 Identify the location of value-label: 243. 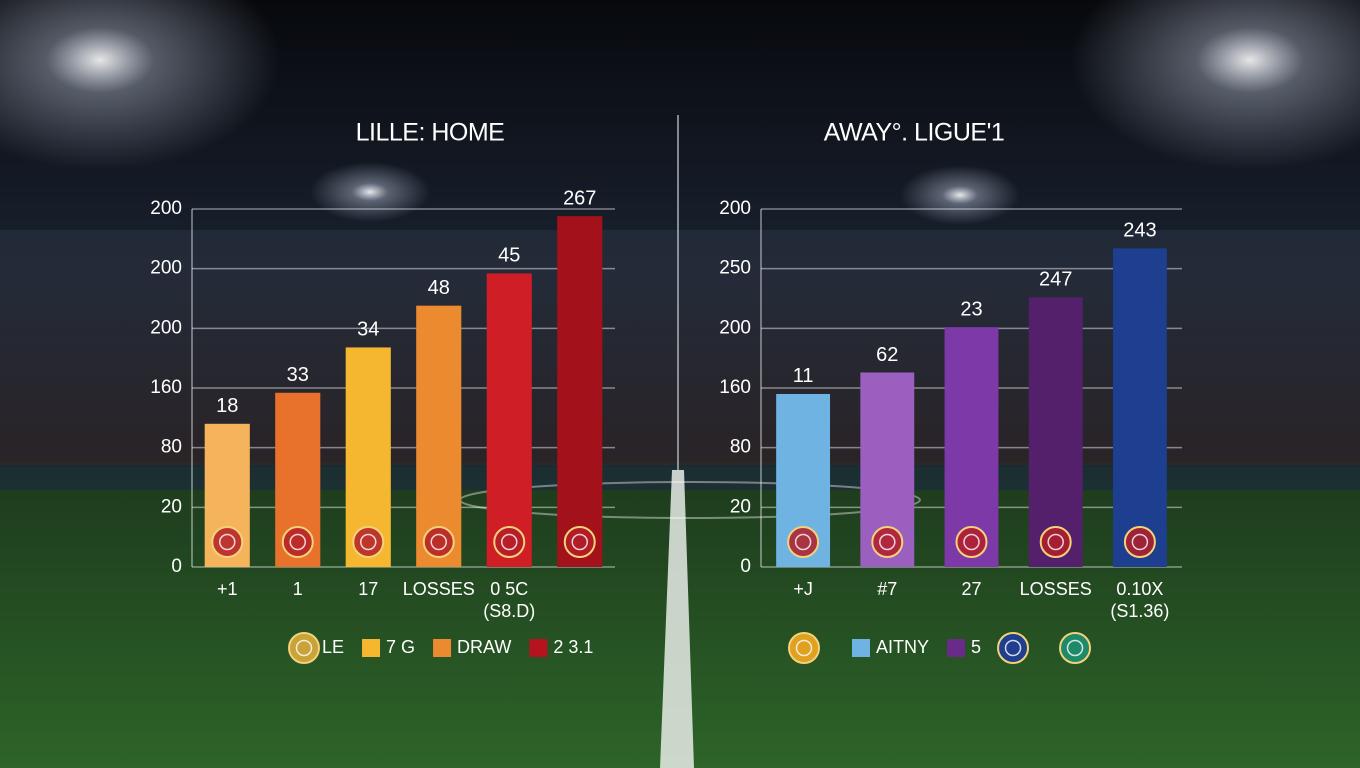
(1139, 231).